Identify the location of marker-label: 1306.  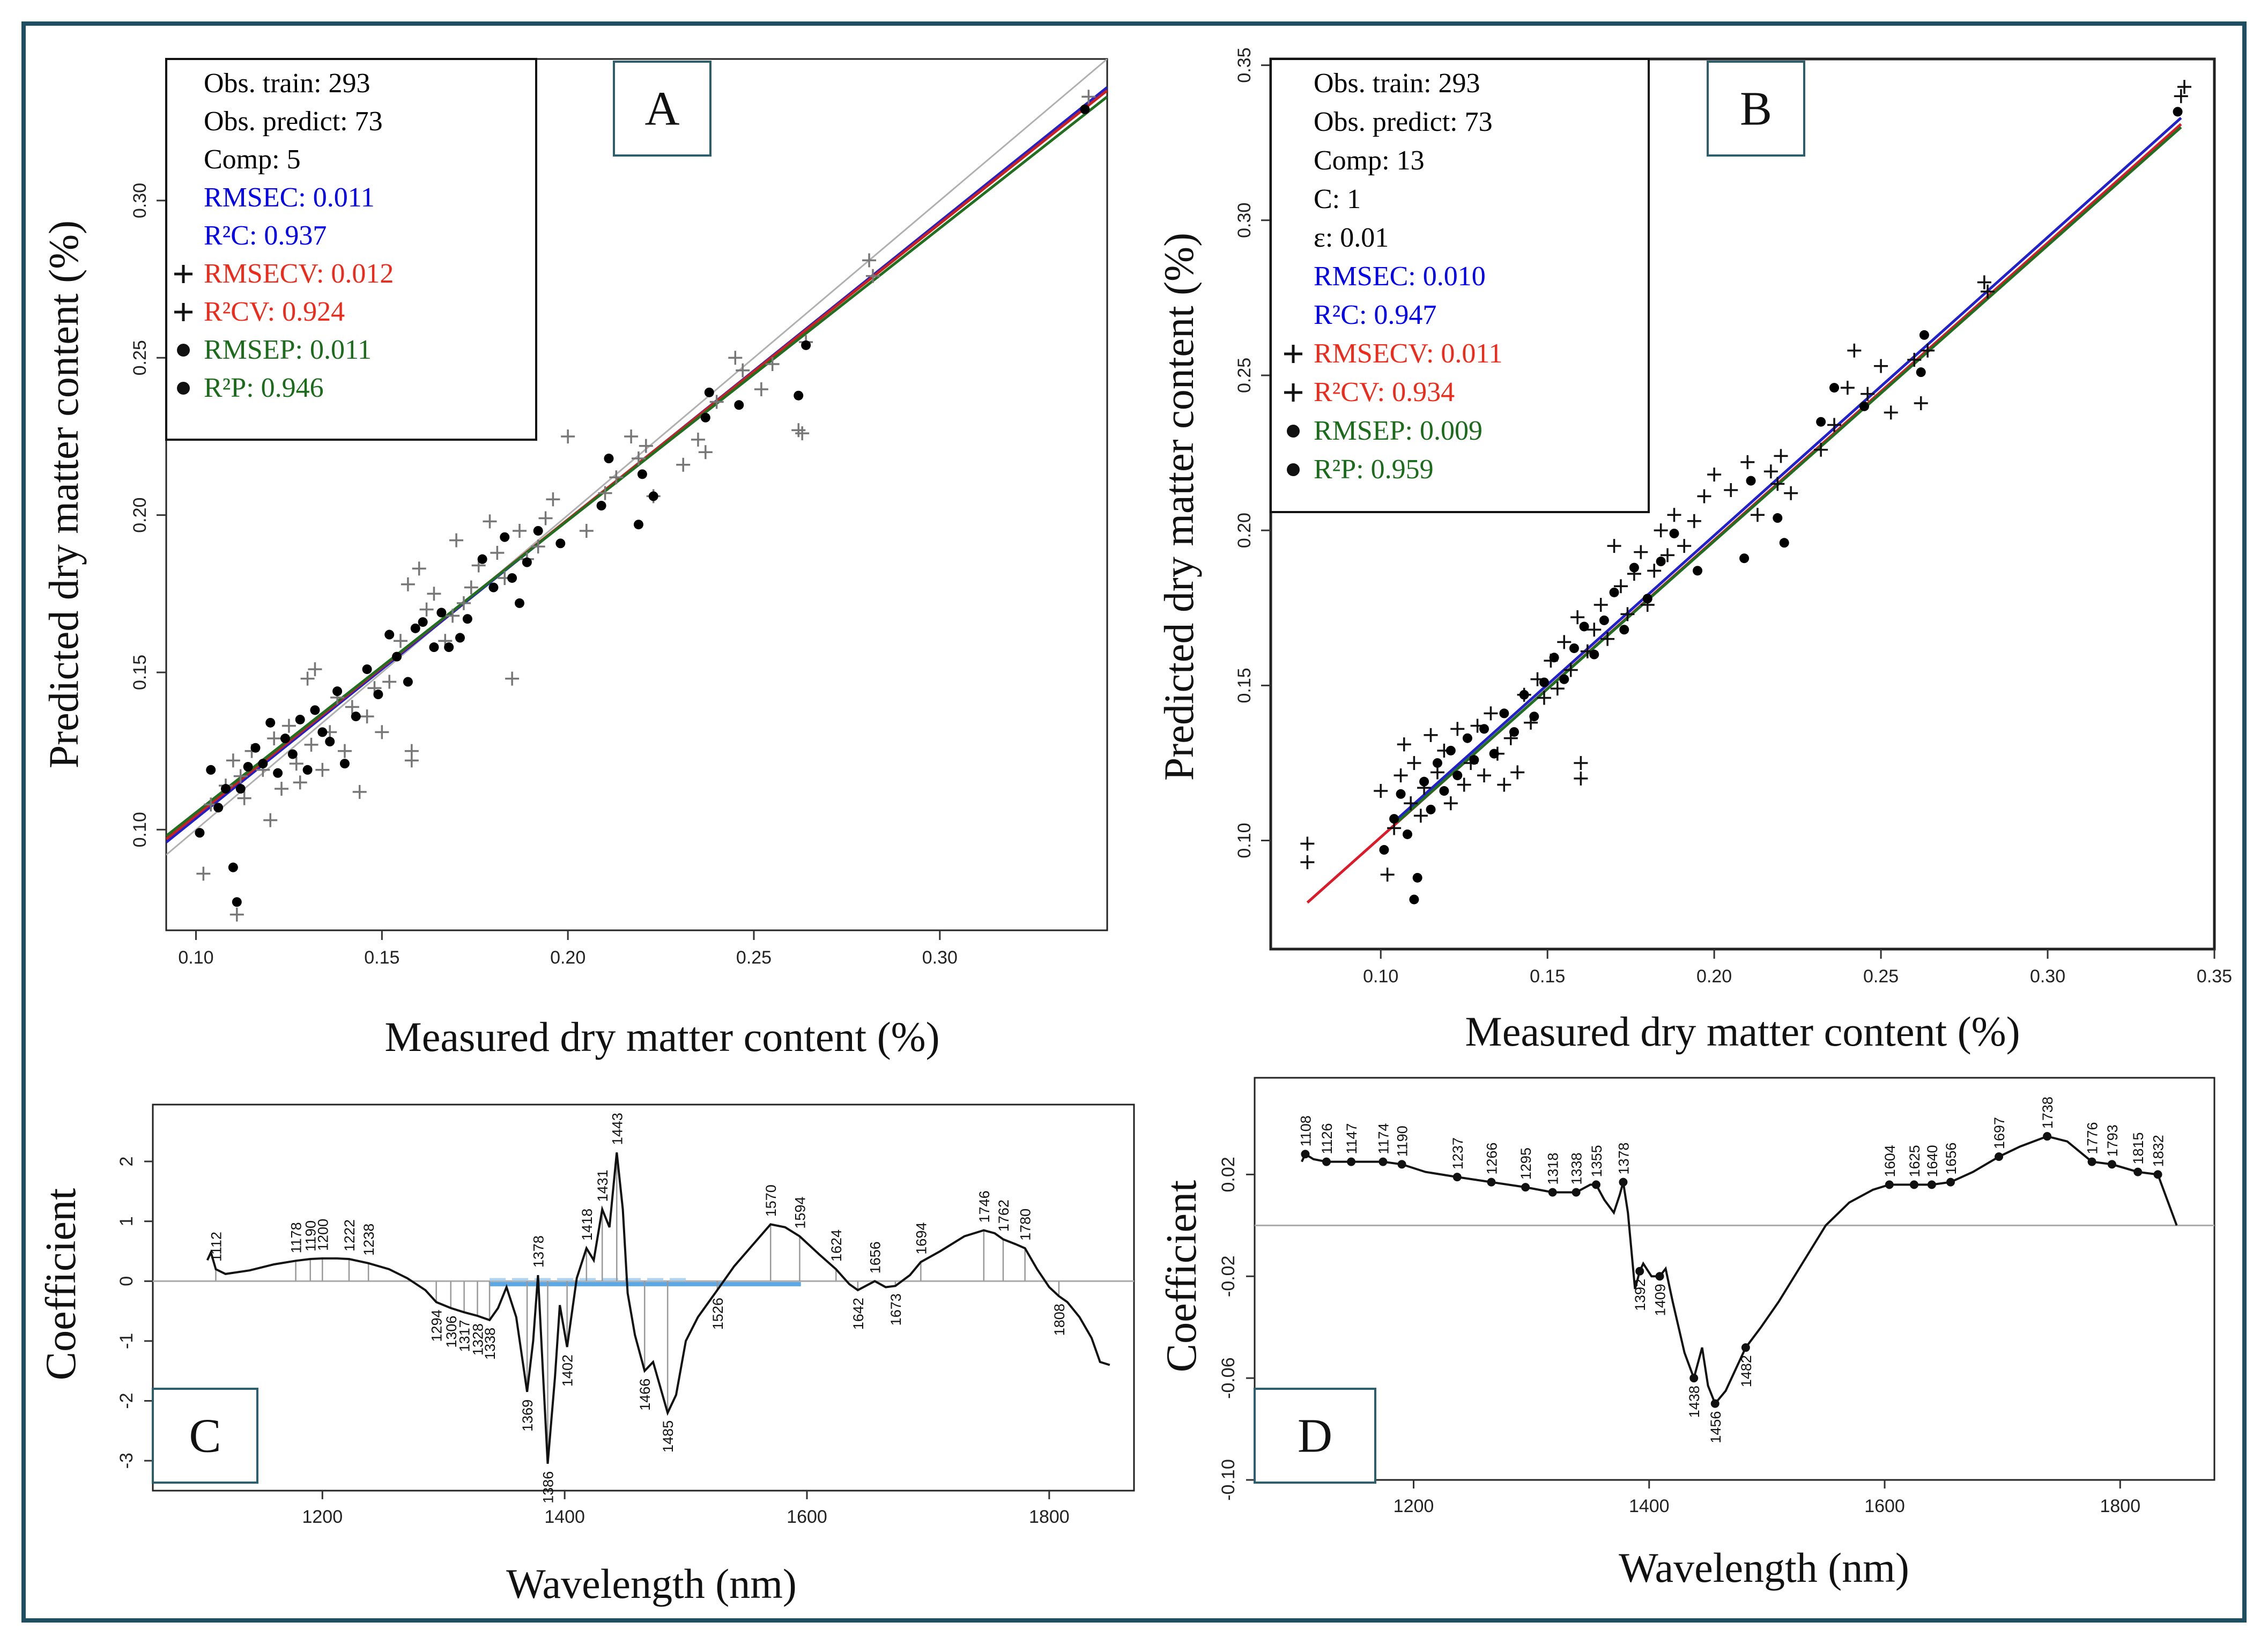
(451, 1332).